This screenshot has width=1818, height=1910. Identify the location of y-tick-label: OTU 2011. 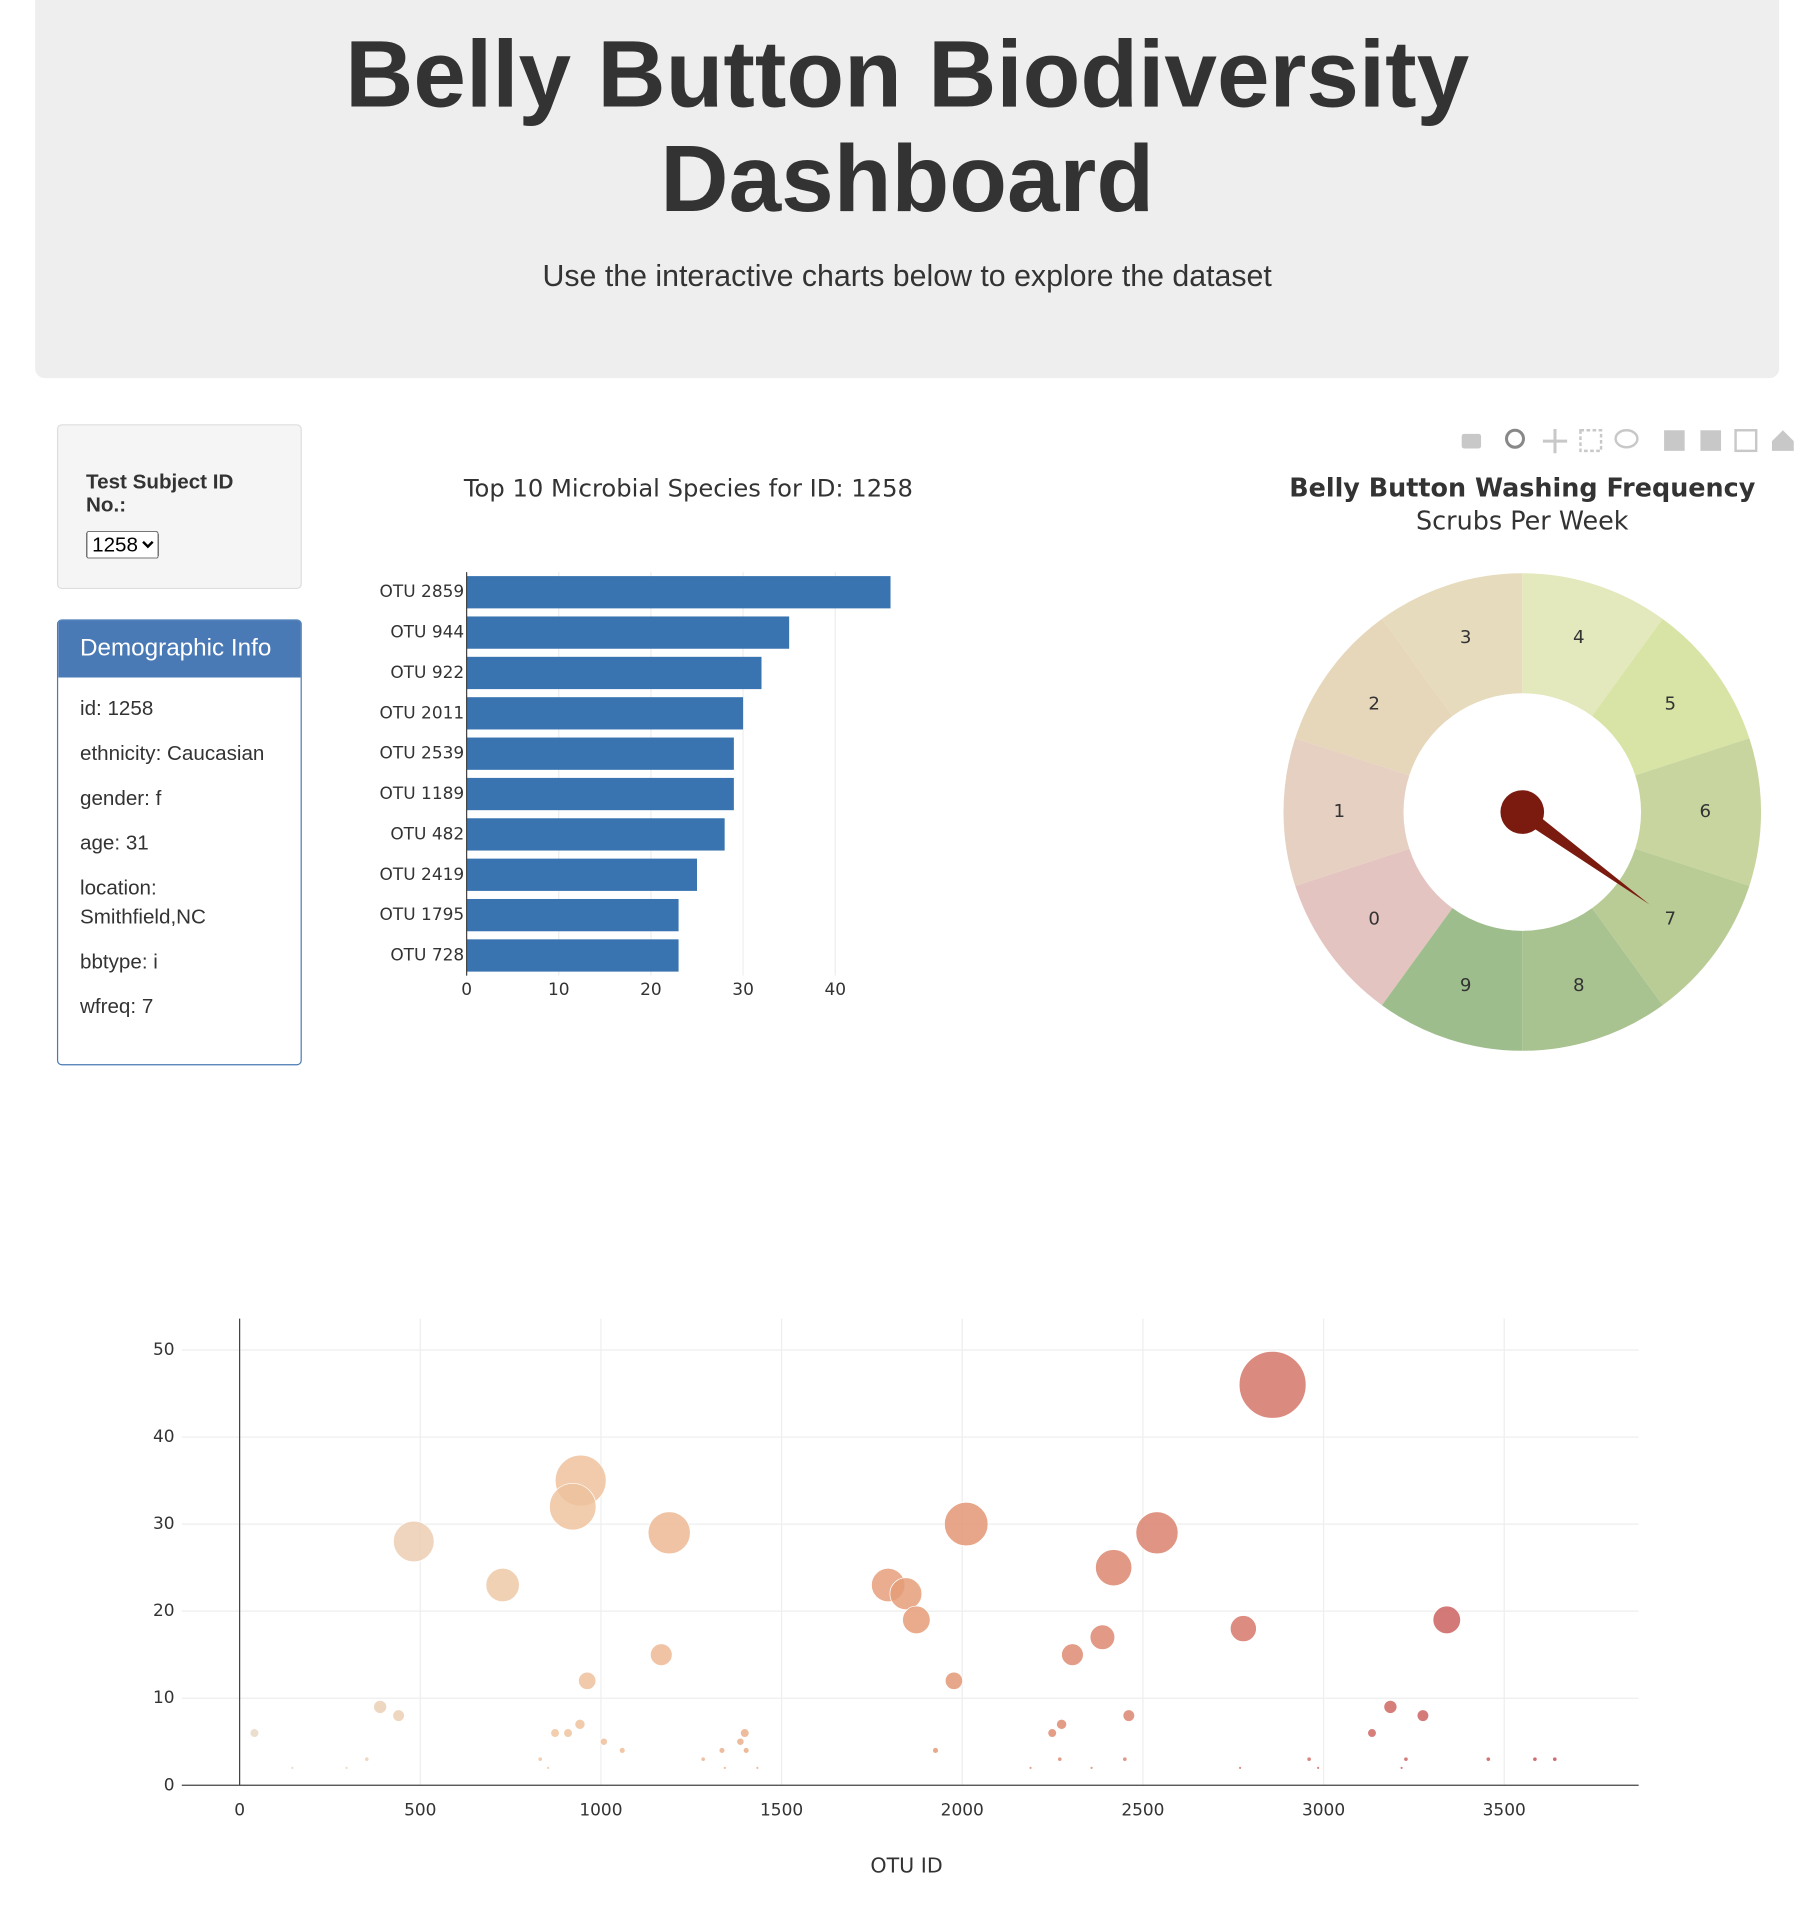
(422, 712).